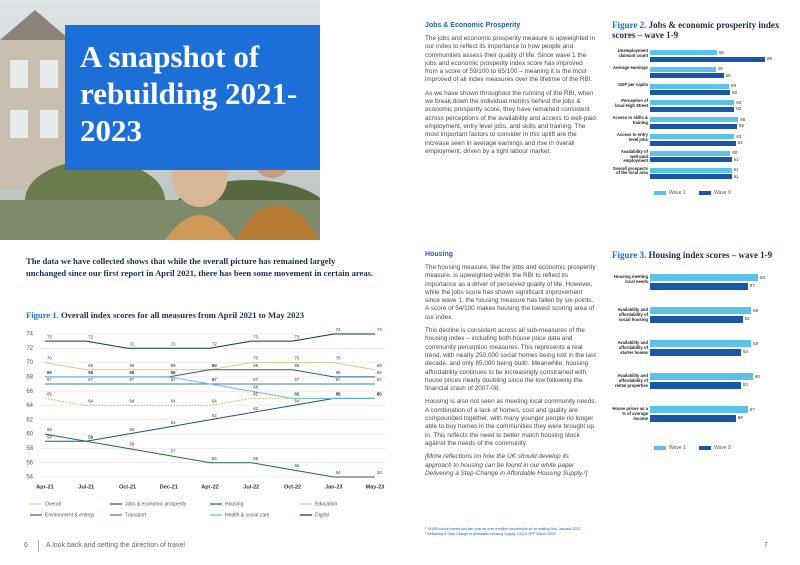 The width and height of the screenshot is (800, 565). I want to click on y-tick-label: 66, so click(29, 392).